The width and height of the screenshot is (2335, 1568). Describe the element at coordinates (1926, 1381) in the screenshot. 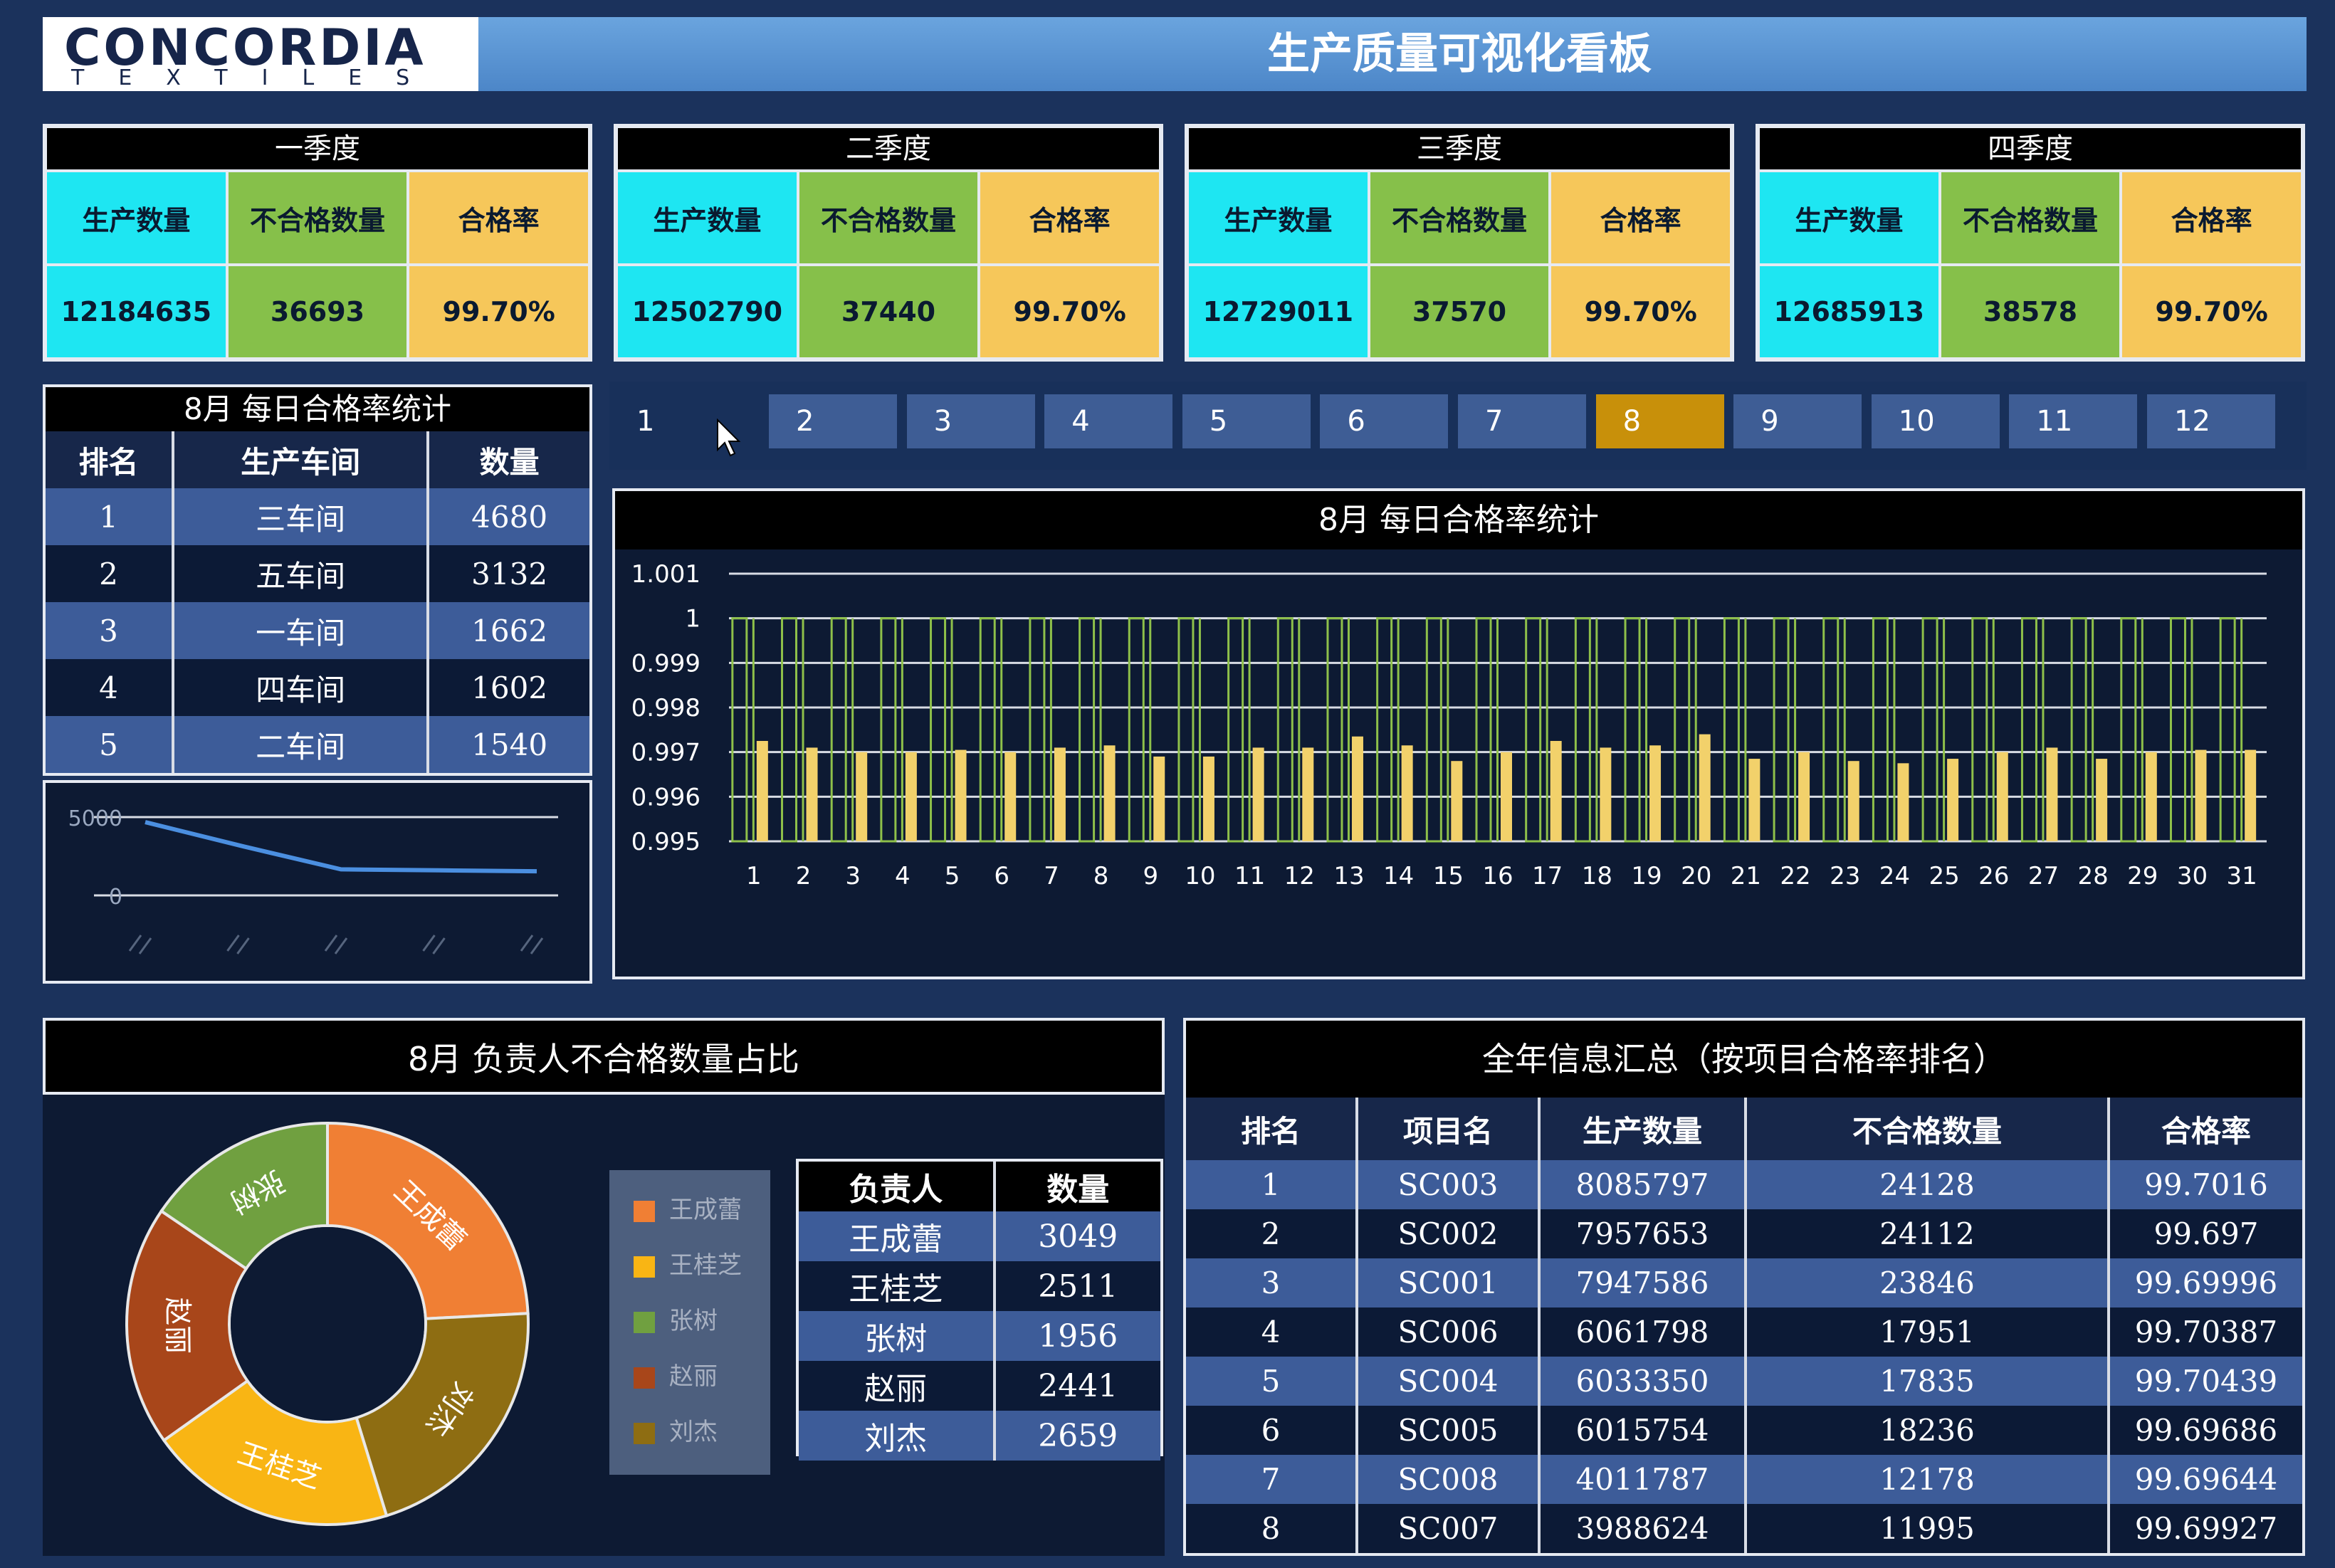

I see `summary-cell: 17835` at that location.